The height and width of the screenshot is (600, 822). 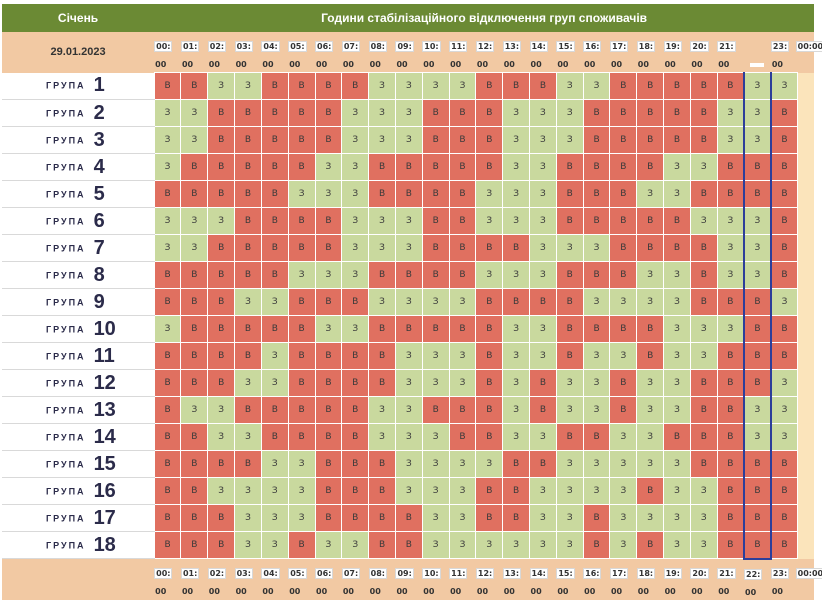 I want to click on group-number: 5, so click(x=99, y=193).